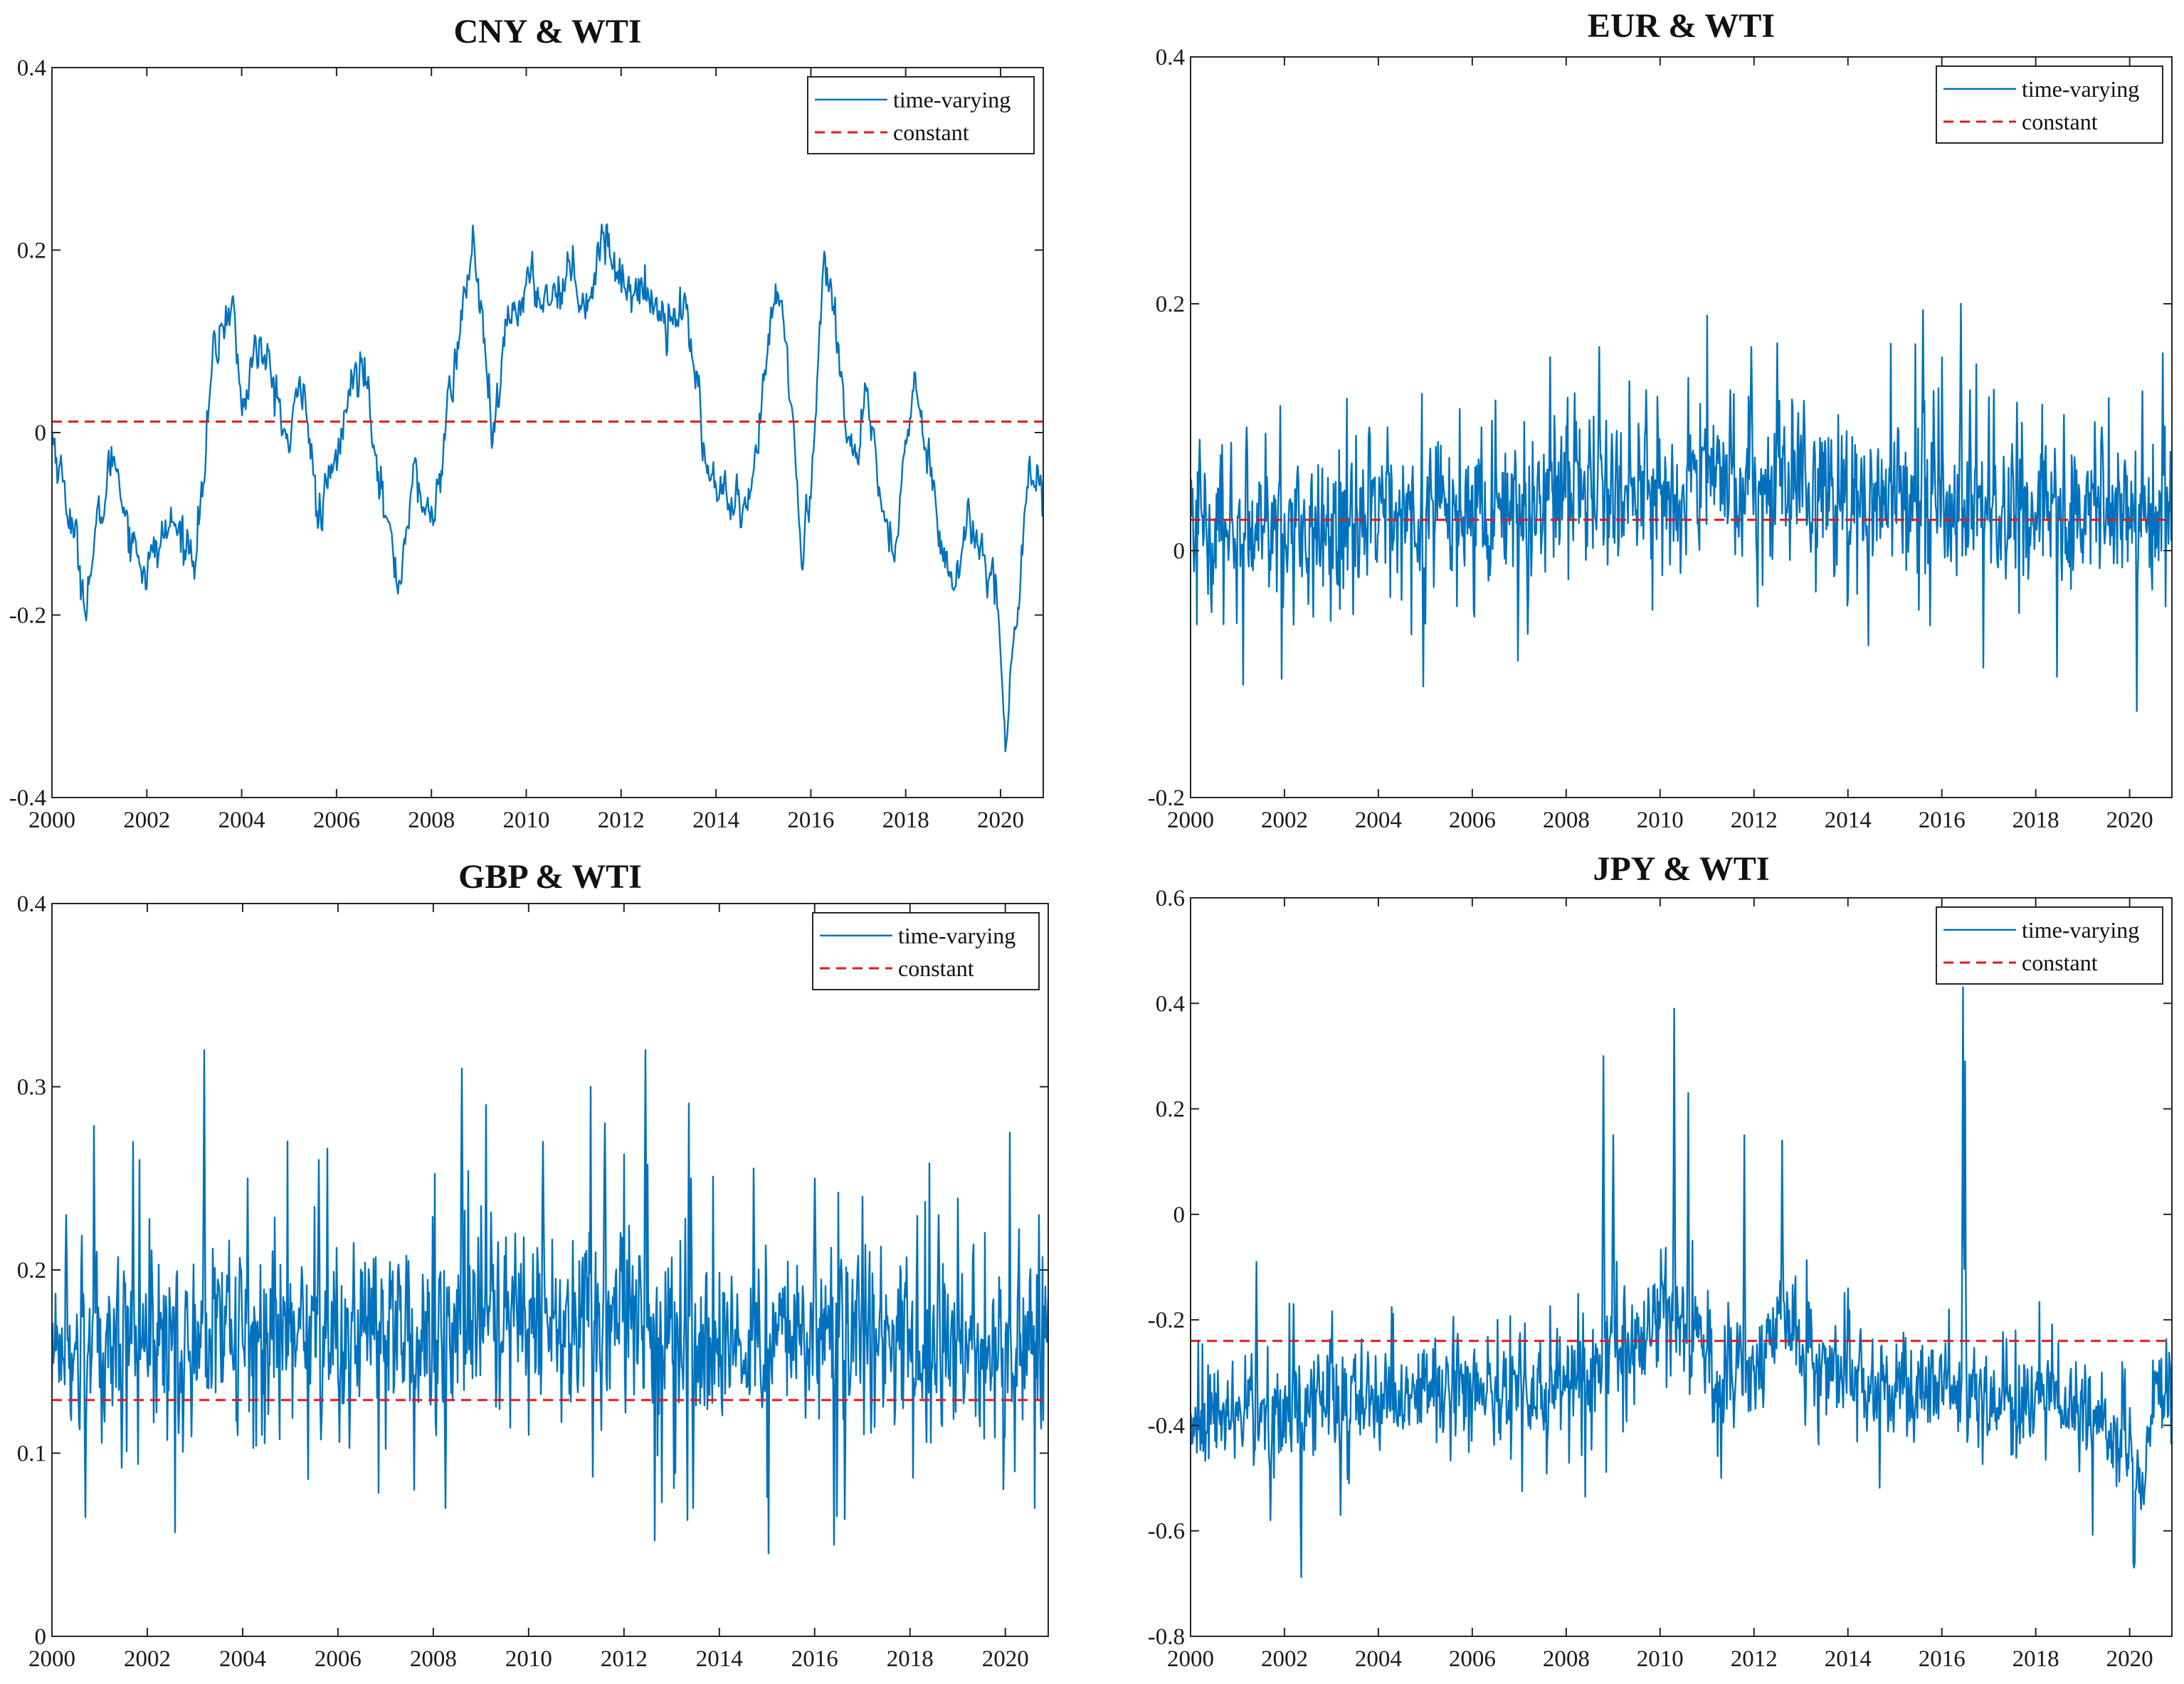 The image size is (2184, 1684). I want to click on chart-title: CNY & WTI, so click(547, 32).